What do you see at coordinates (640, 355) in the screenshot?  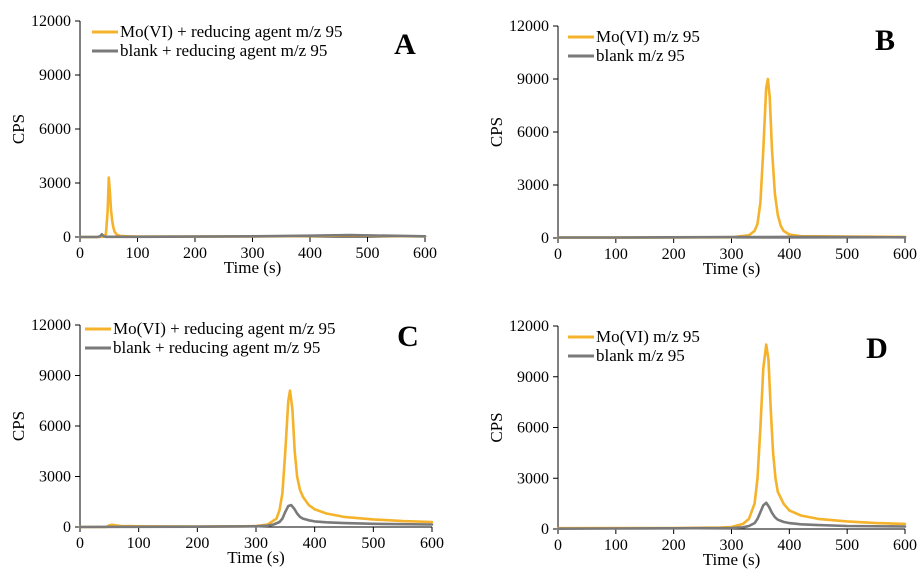 I see `panel-d-legend-label-blank: blank m/z 95` at bounding box center [640, 355].